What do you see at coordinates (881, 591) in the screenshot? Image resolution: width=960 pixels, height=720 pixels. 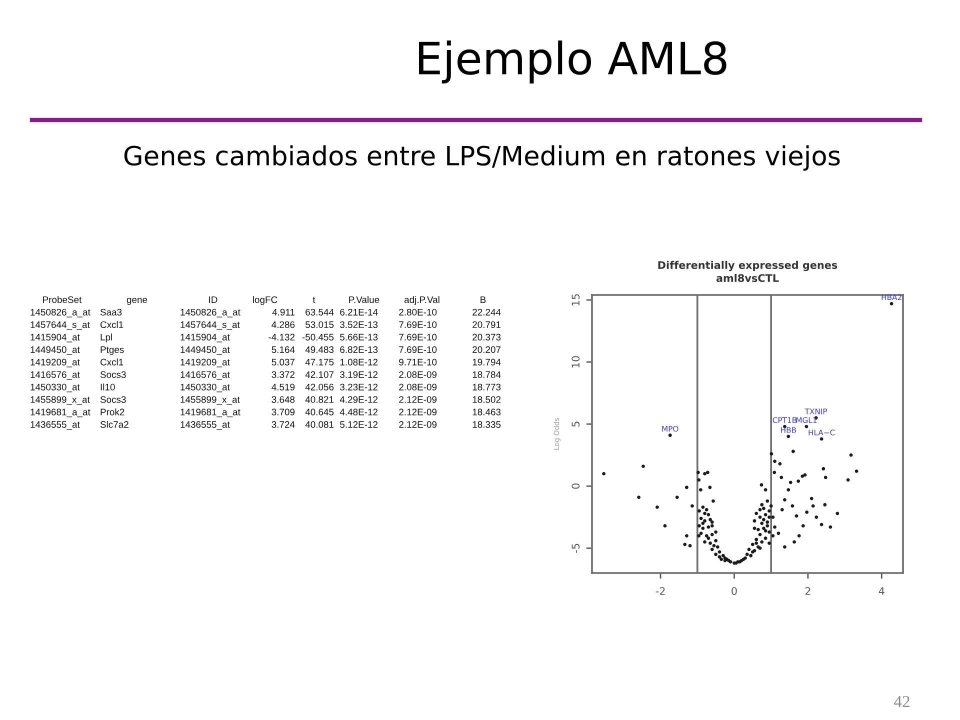 I see `x-tick-label: 4` at bounding box center [881, 591].